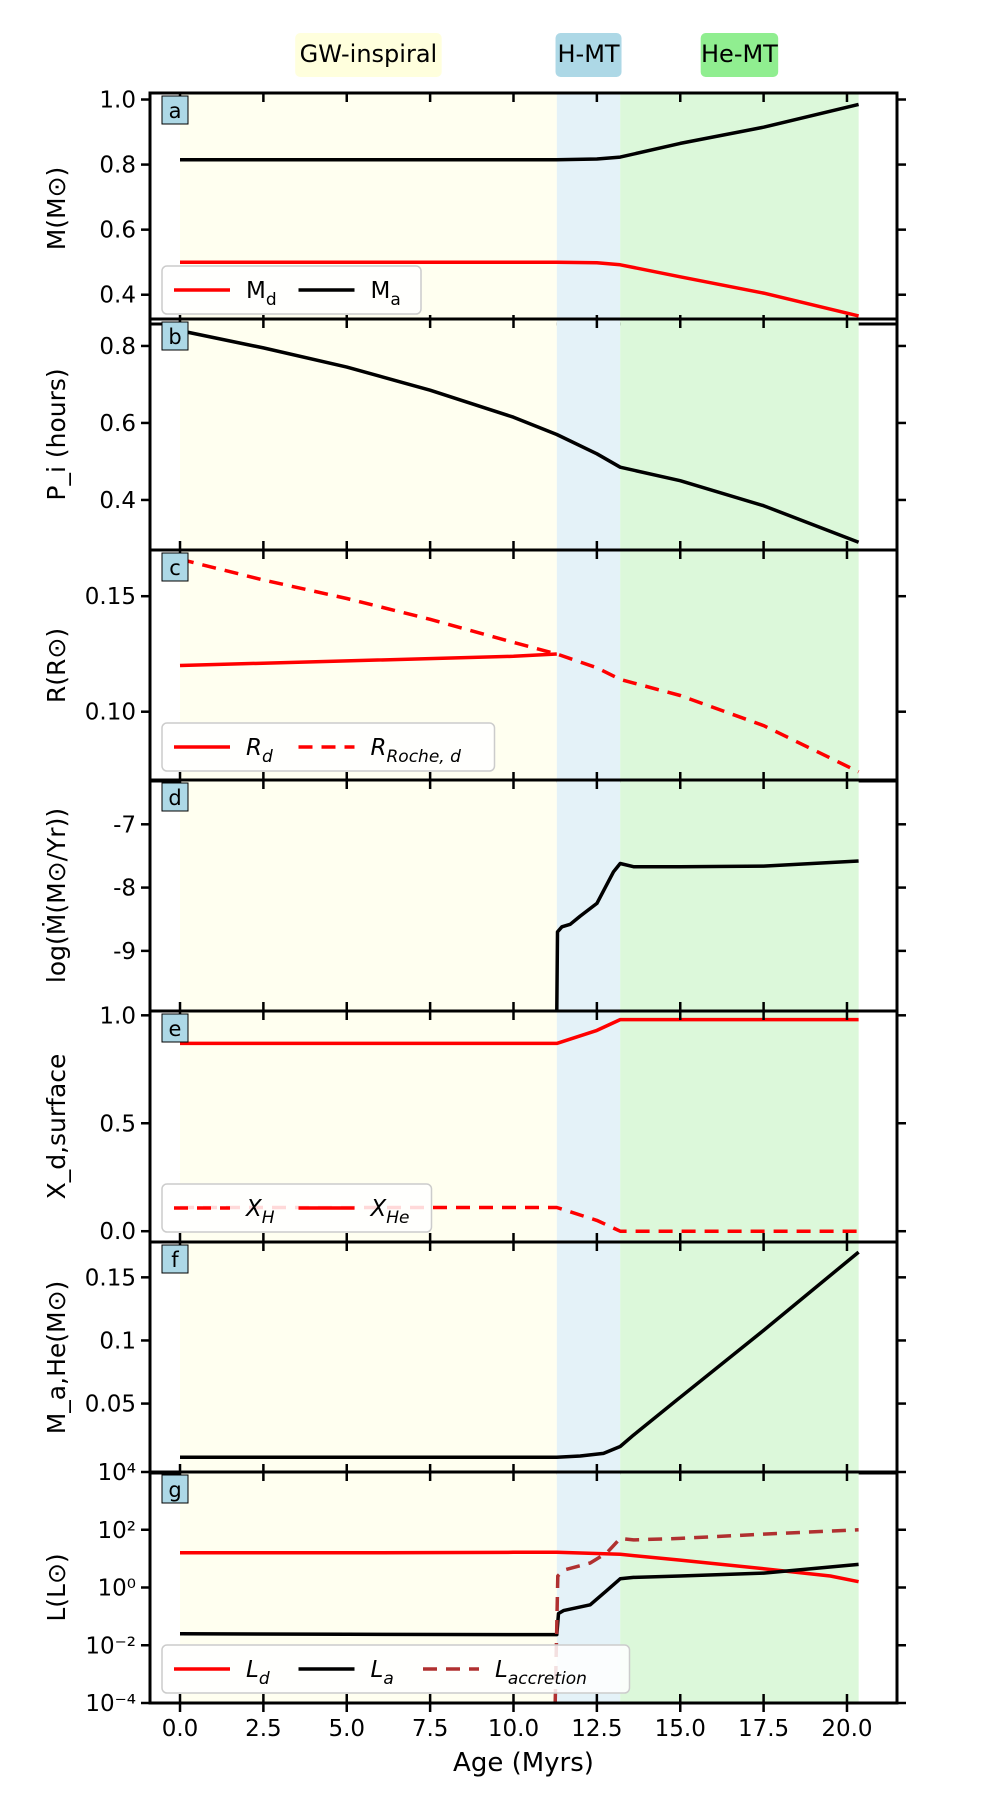  Describe the element at coordinates (423, 757) in the screenshot. I see `legend-label-sub: Roche, d` at that location.